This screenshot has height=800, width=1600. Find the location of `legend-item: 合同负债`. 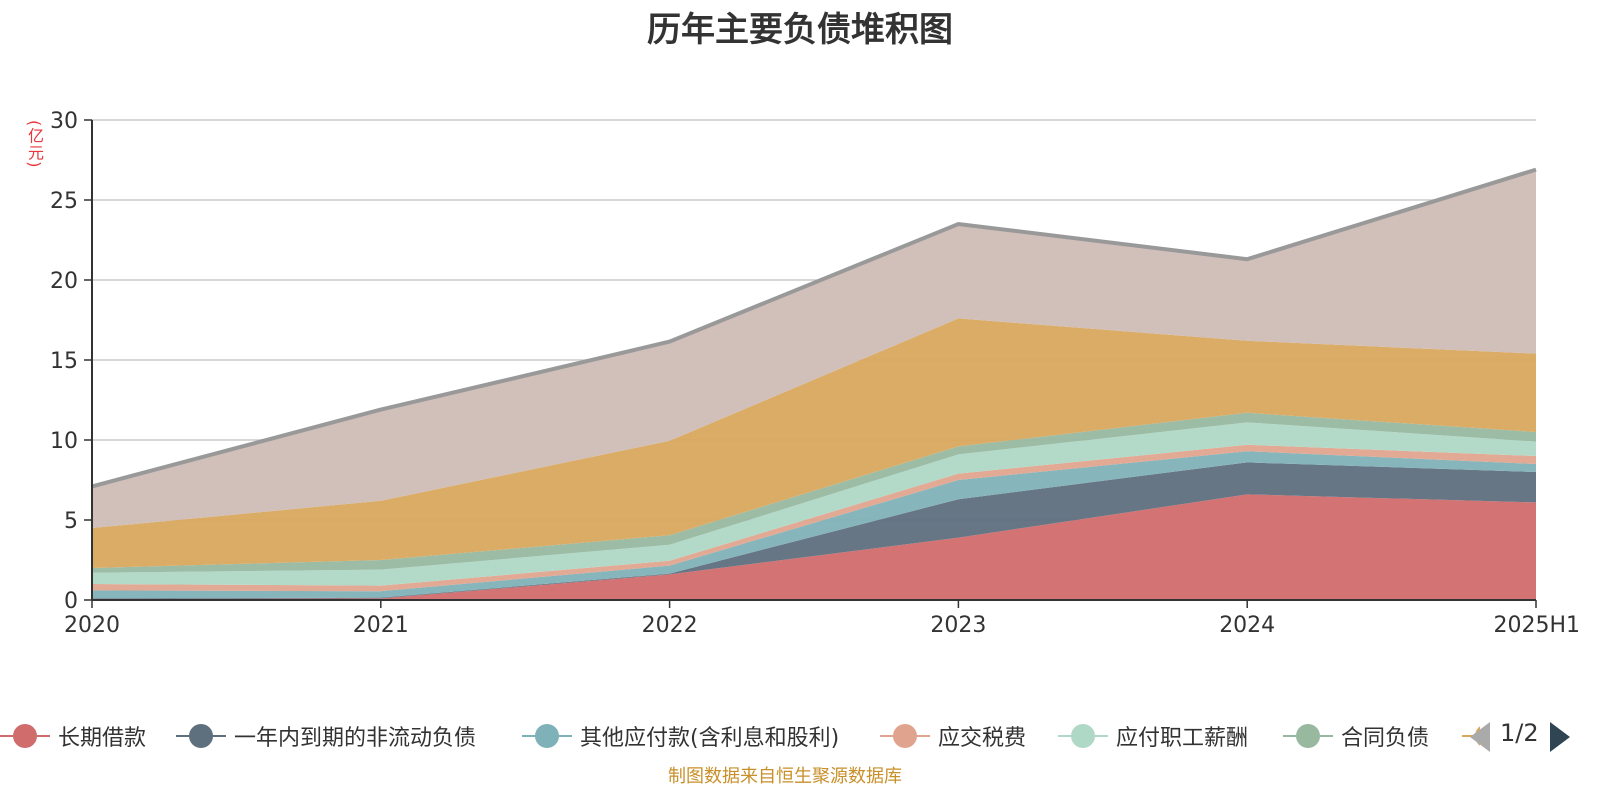

legend-item: 合同负债 is located at coordinates (1356, 736).